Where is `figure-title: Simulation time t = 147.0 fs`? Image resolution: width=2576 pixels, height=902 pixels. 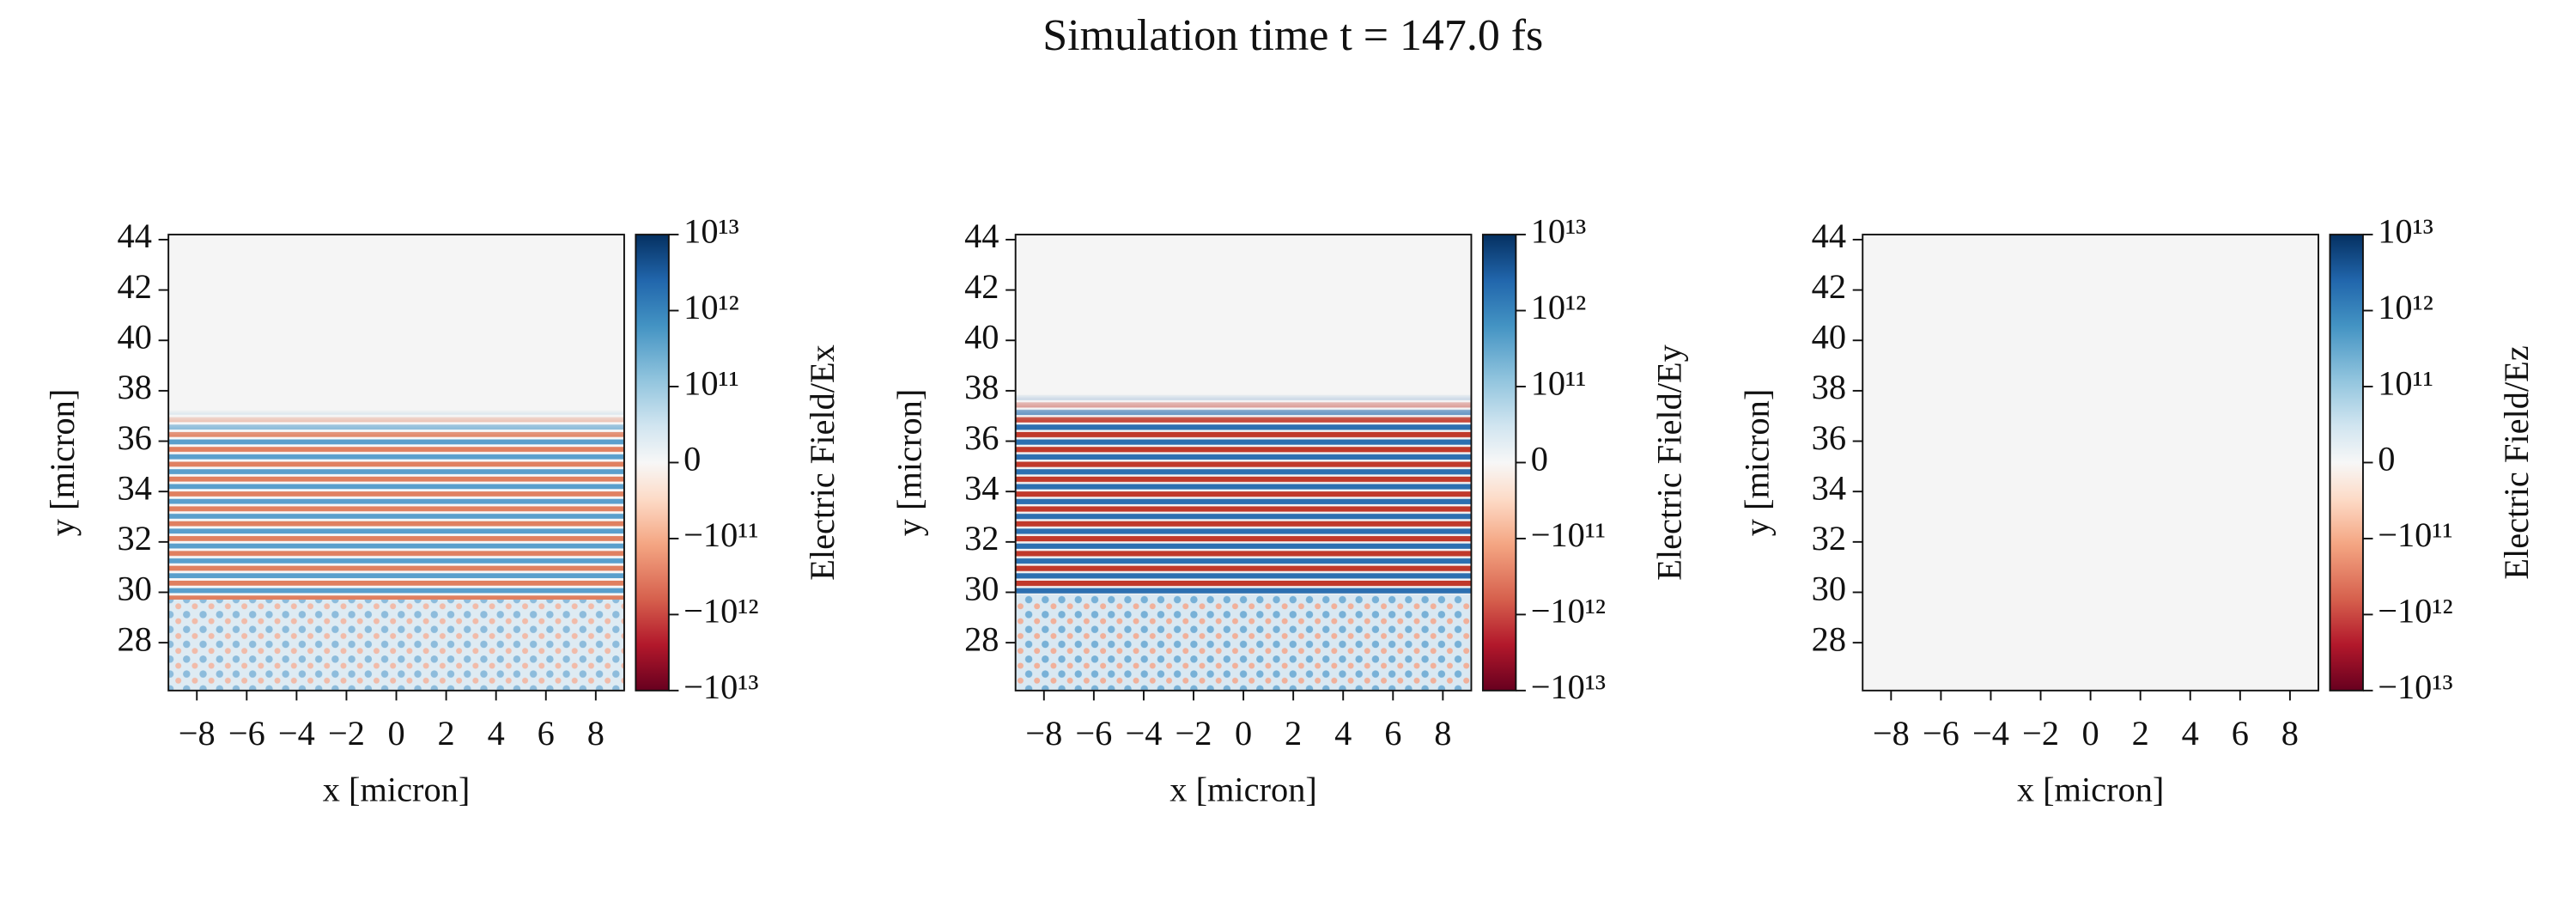 figure-title: Simulation time t = 147.0 fs is located at coordinates (1292, 35).